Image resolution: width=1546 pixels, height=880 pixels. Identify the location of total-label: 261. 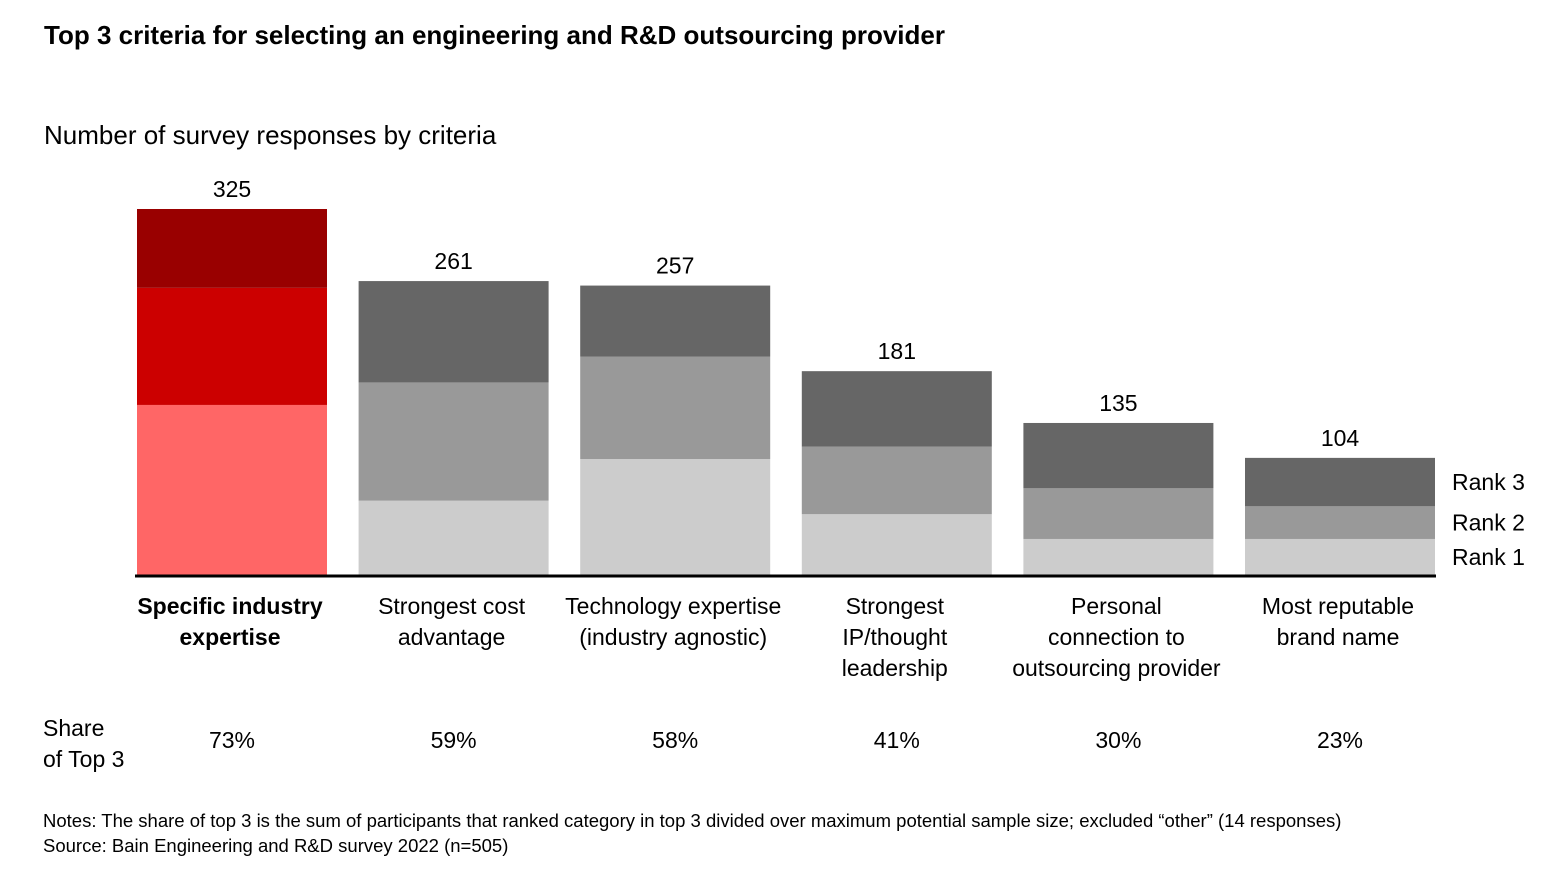
(453, 261).